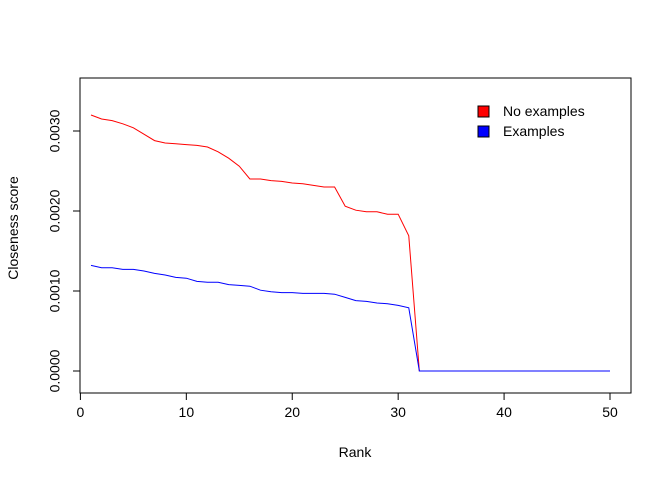  What do you see at coordinates (81, 412) in the screenshot?
I see `x-tick-label: 0` at bounding box center [81, 412].